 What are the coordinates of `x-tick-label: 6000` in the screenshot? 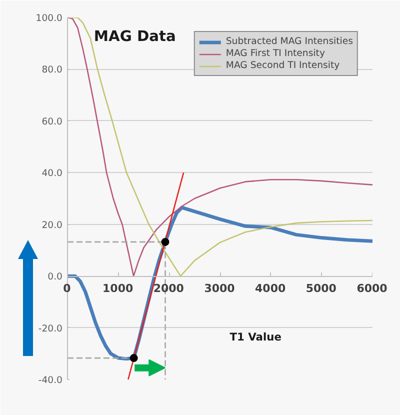 It's located at (372, 288).